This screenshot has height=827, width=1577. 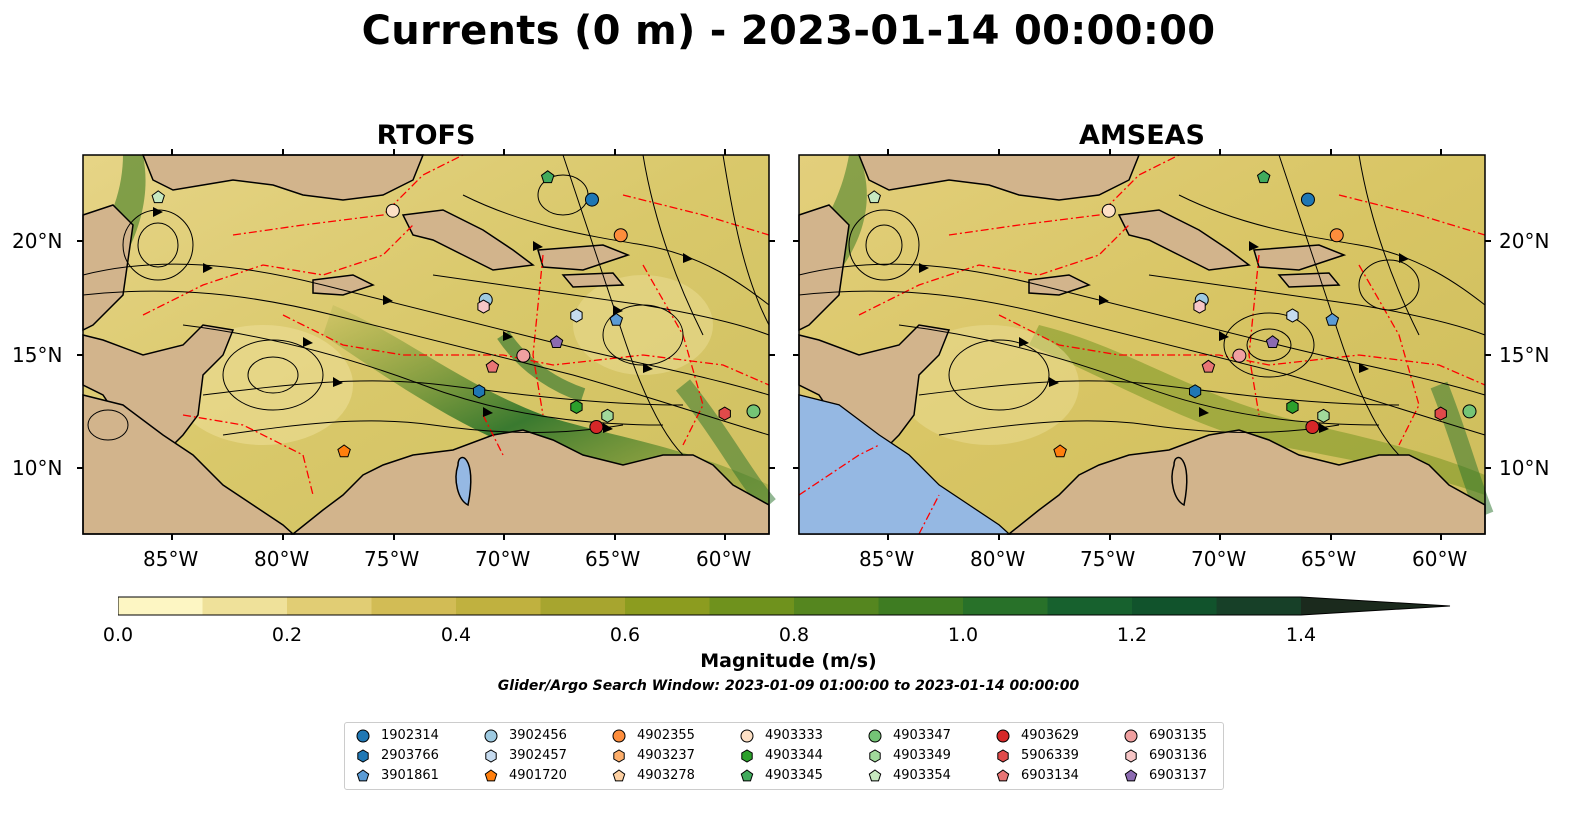 I want to click on legend-label: 5906339, so click(x=1050, y=755).